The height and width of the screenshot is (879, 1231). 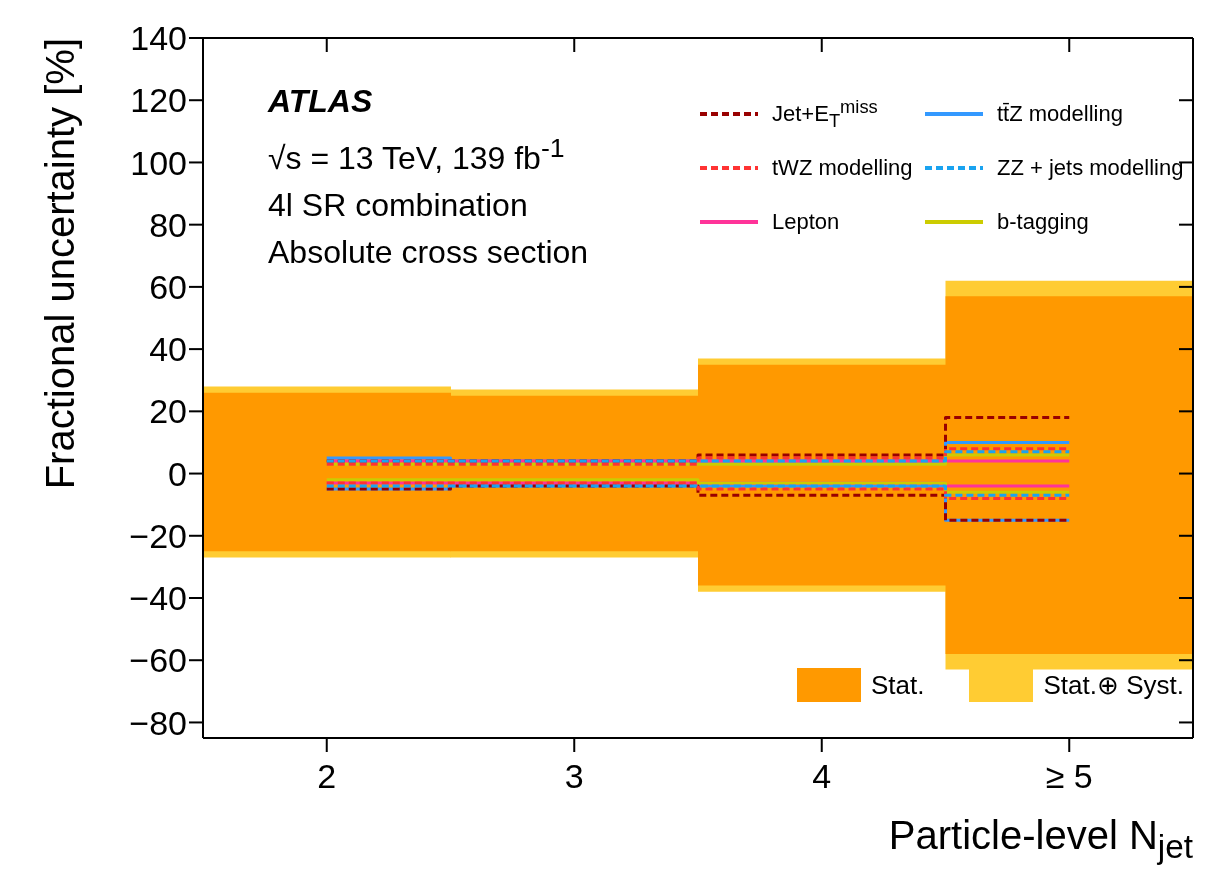 I want to click on legend-label: Lepton, so click(x=806, y=222).